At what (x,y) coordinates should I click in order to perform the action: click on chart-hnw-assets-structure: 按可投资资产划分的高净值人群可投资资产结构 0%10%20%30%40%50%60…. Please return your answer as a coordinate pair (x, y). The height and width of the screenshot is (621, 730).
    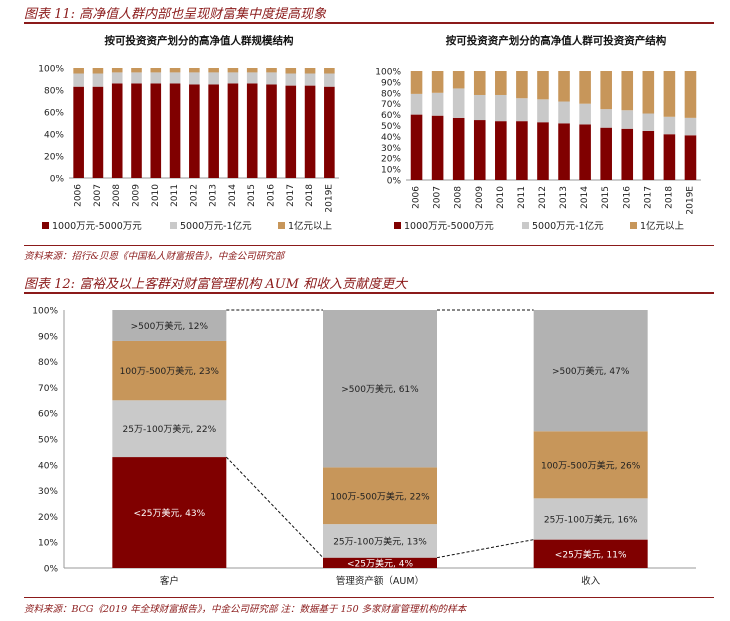
    Looking at the image, I should click on (538, 133).